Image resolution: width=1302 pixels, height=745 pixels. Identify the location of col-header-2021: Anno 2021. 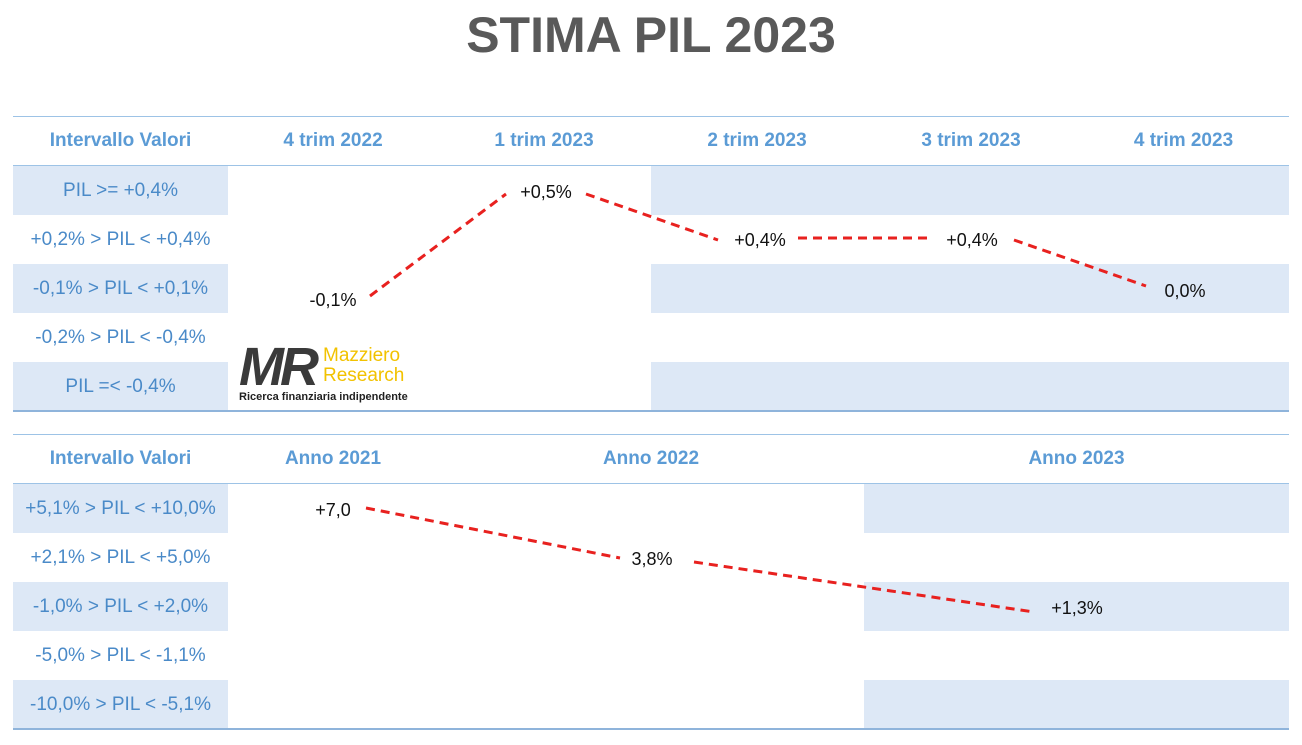
(333, 458).